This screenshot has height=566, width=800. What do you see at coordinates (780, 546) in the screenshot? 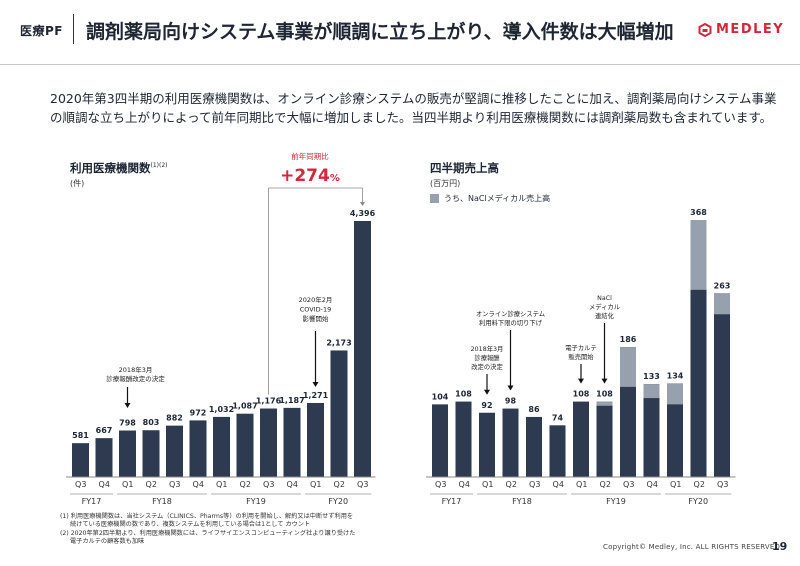
I see `page-number: 19` at bounding box center [780, 546].